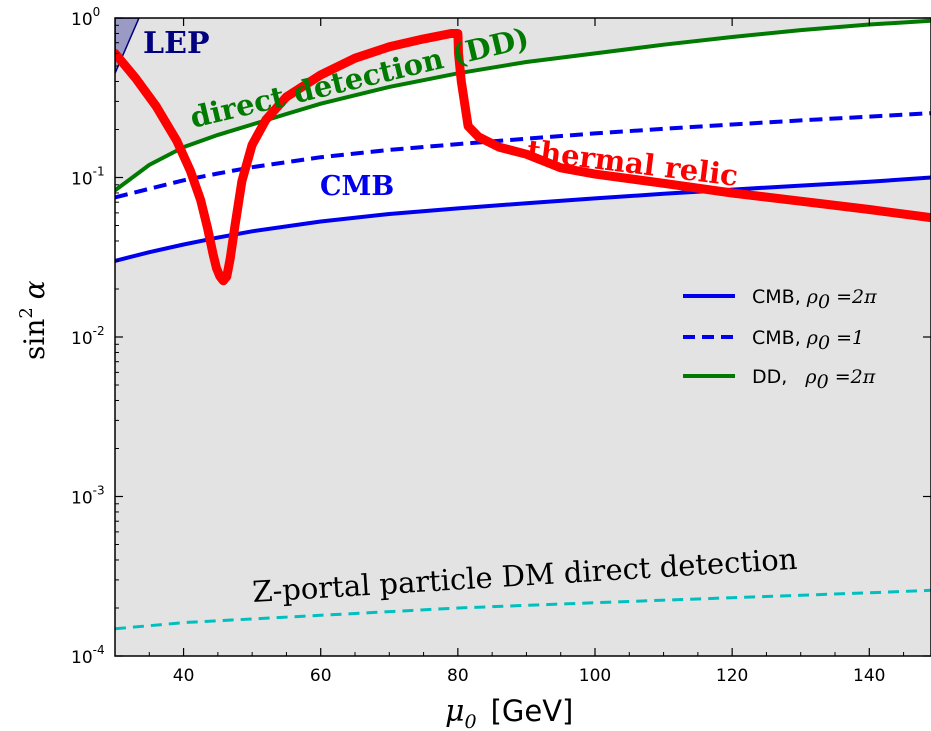  What do you see at coordinates (33, 320) in the screenshot?
I see `y-axis-label: sin2α` at bounding box center [33, 320].